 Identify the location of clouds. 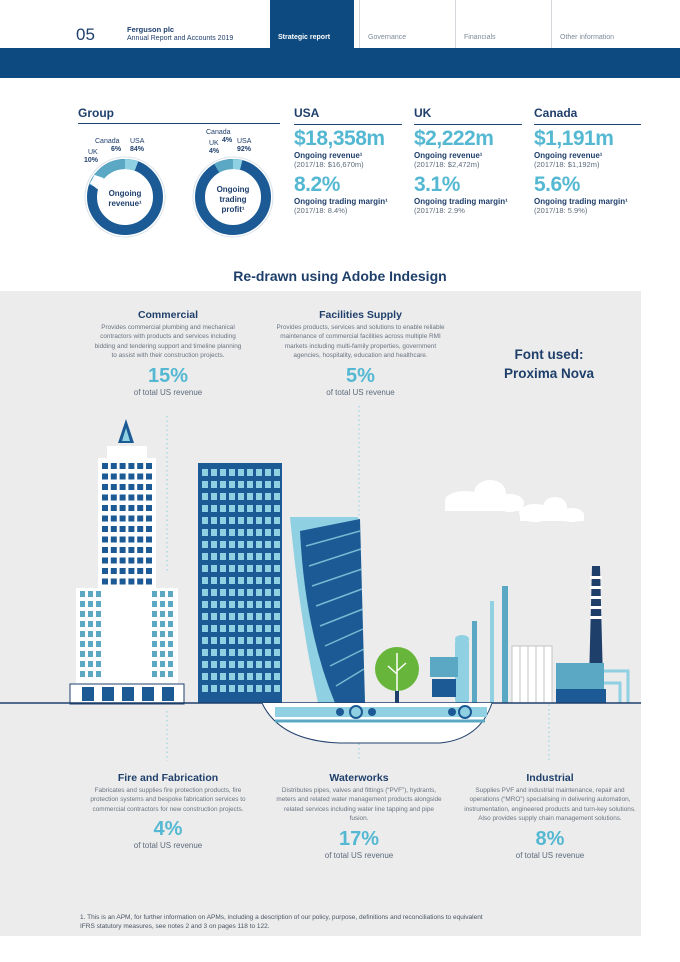
(514, 501).